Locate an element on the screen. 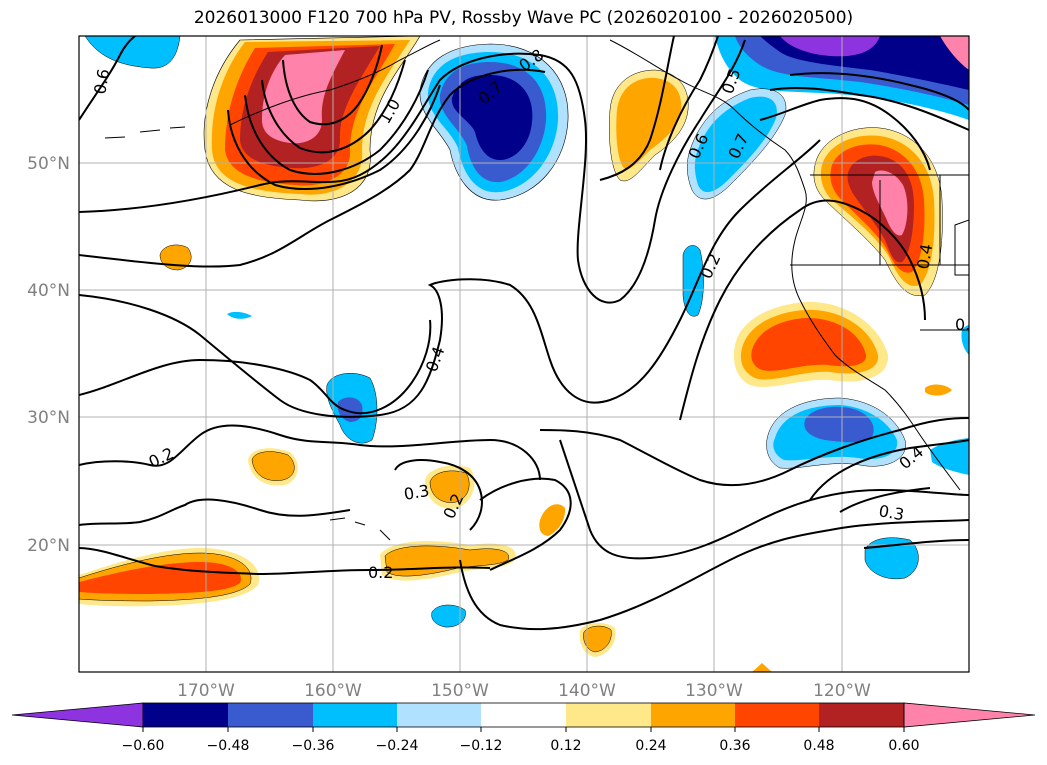  lon-label: 170°W is located at coordinates (206, 691).